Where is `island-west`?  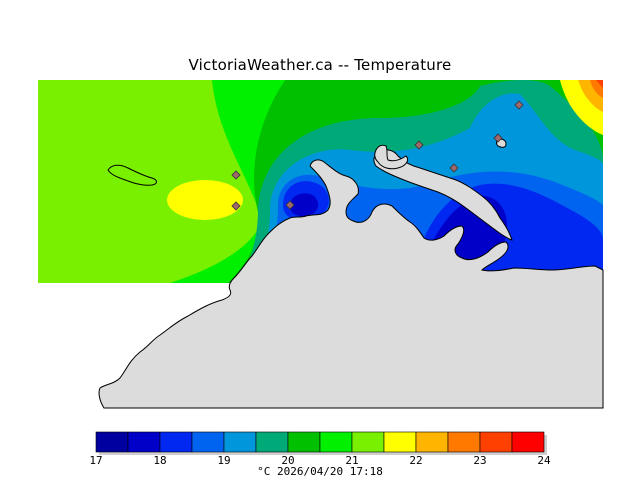
island-west is located at coordinates (132, 175).